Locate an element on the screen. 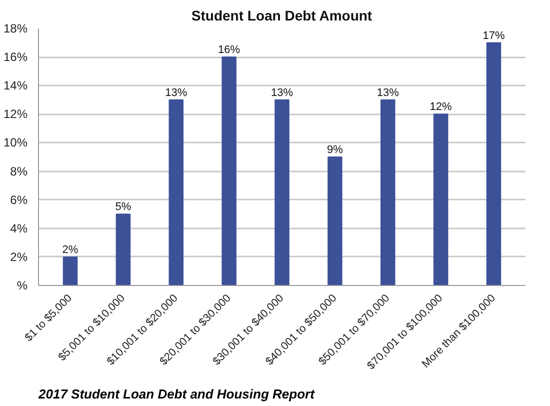 The image size is (550, 406). y-tick-label: 2% is located at coordinates (19, 257).